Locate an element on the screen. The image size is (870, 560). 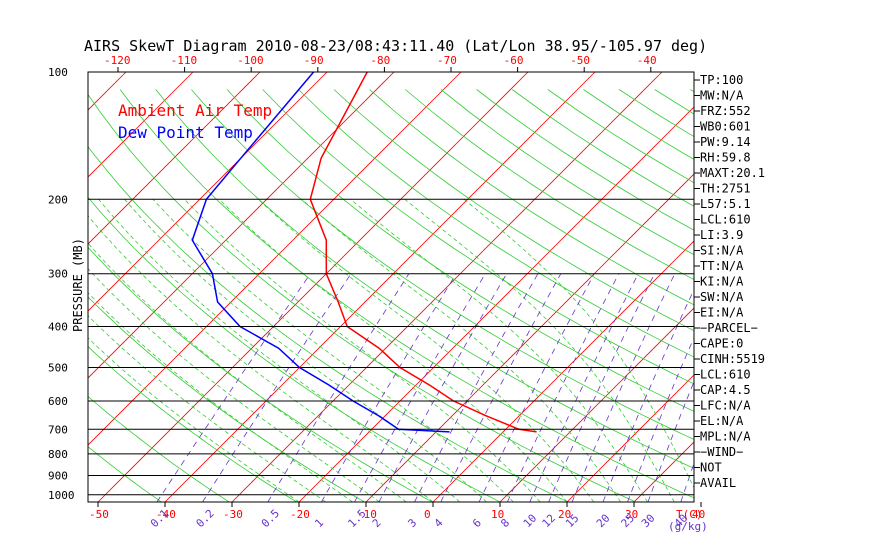
mixing-ratio-label: 12 is located at coordinates (549, 521).